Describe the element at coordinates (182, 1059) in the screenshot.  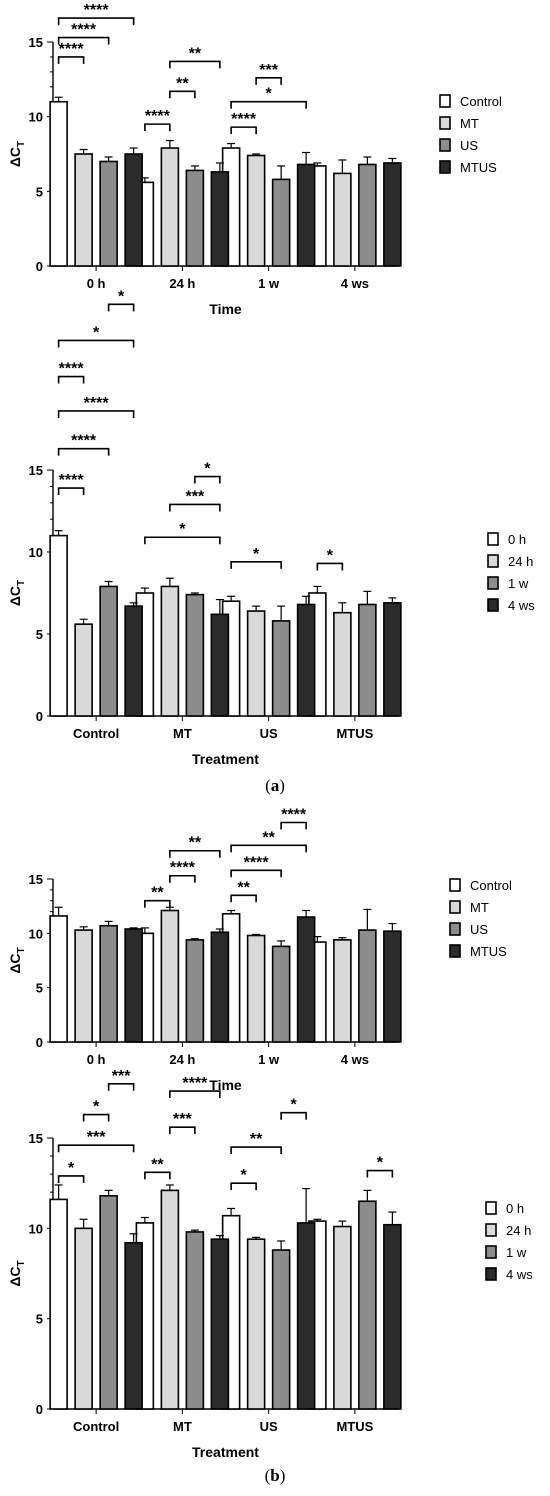
I see `x-tick-label: 24 h` at that location.